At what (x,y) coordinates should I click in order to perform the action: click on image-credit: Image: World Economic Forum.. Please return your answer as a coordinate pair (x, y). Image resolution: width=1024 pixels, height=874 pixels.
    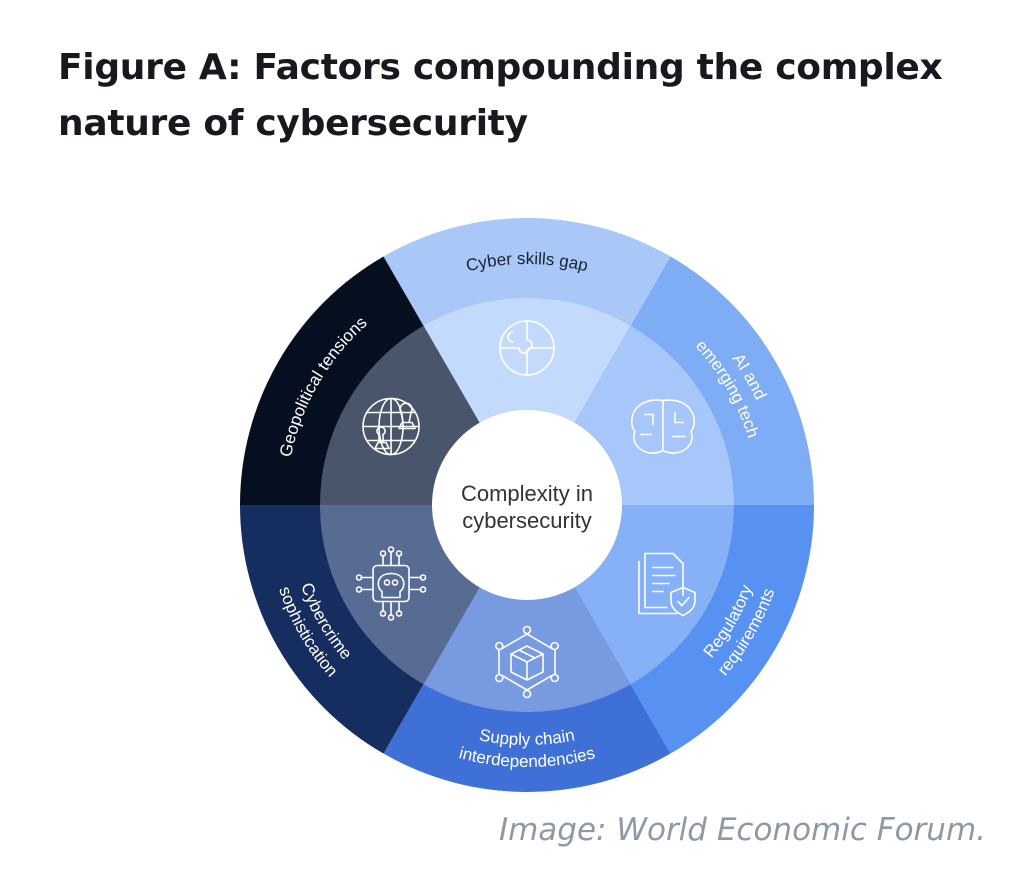
    Looking at the image, I should click on (742, 830).